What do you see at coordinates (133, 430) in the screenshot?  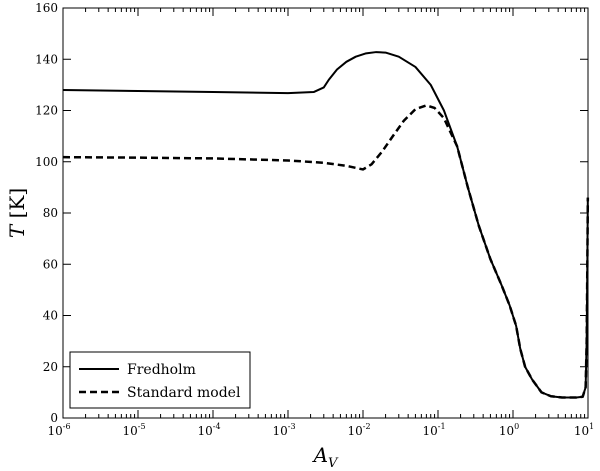 I see `x-tick-label: 10⁻⁵` at bounding box center [133, 430].